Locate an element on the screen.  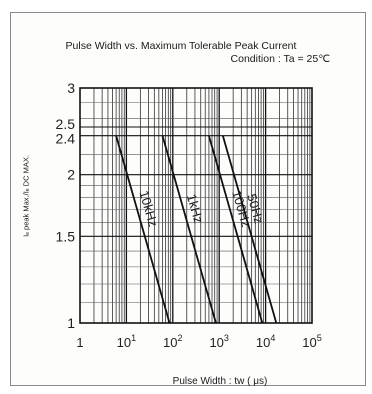
y-tick-label: 2 is located at coordinates (71, 175).